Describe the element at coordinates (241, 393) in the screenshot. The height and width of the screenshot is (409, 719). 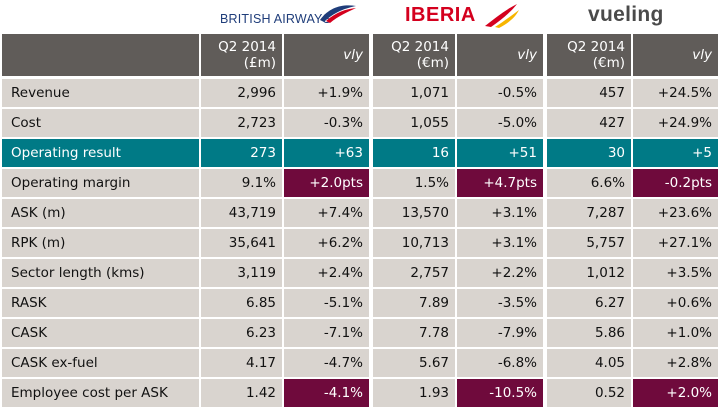
I see `value-cell: 1.42` at that location.